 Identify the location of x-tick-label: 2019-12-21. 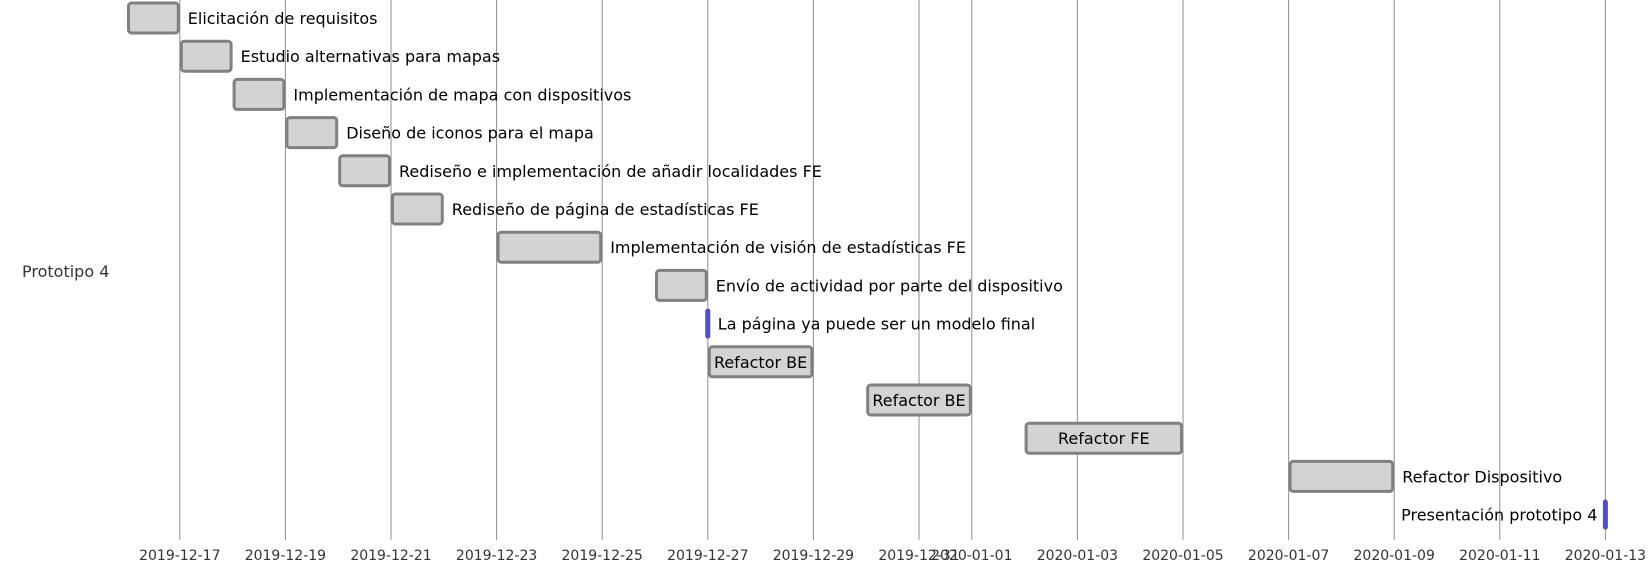
(390, 556).